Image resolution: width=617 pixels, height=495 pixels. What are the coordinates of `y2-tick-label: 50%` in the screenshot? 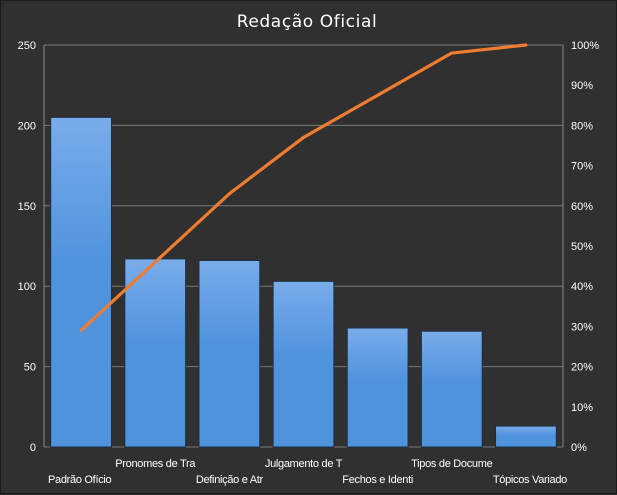 It's located at (582, 247).